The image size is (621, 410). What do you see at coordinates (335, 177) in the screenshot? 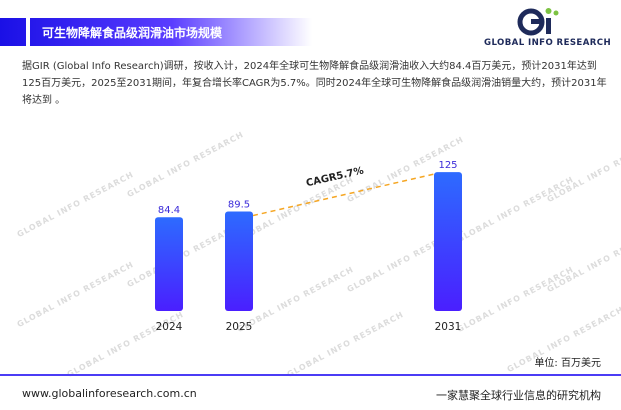
I see `cagr-annotation: CAGR5.7%` at bounding box center [335, 177].